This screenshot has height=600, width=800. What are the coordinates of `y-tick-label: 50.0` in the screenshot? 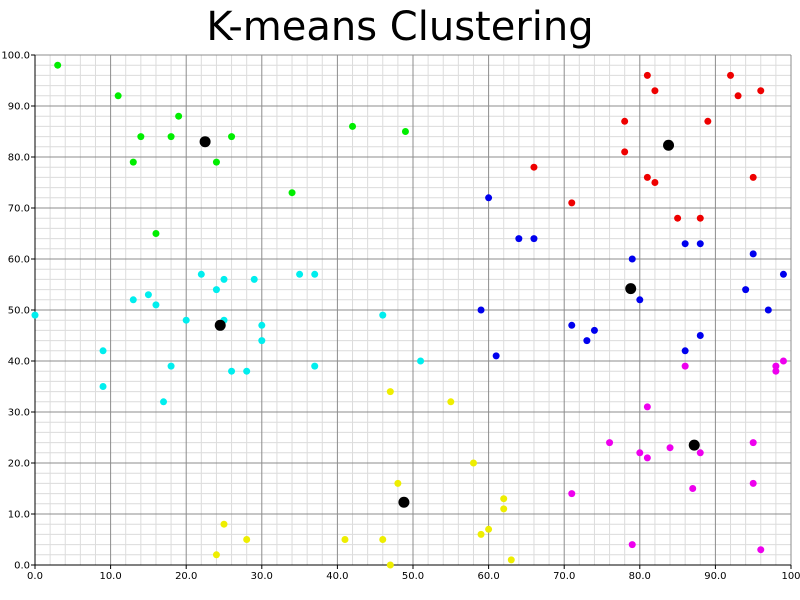 It's located at (19, 311).